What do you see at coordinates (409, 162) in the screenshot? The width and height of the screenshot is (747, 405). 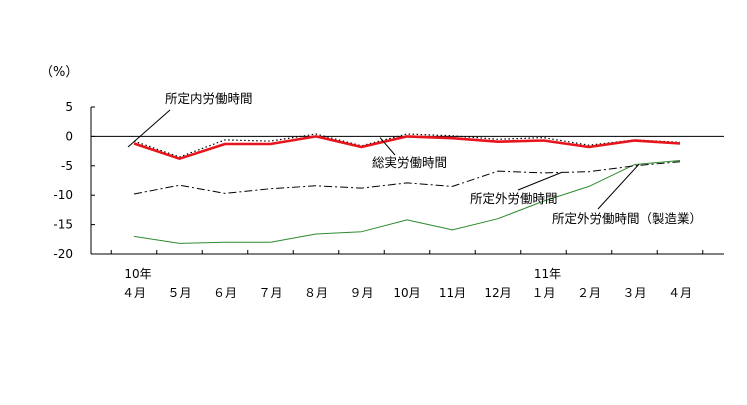 I see `series-name-label: 総実労働時間` at bounding box center [409, 162].